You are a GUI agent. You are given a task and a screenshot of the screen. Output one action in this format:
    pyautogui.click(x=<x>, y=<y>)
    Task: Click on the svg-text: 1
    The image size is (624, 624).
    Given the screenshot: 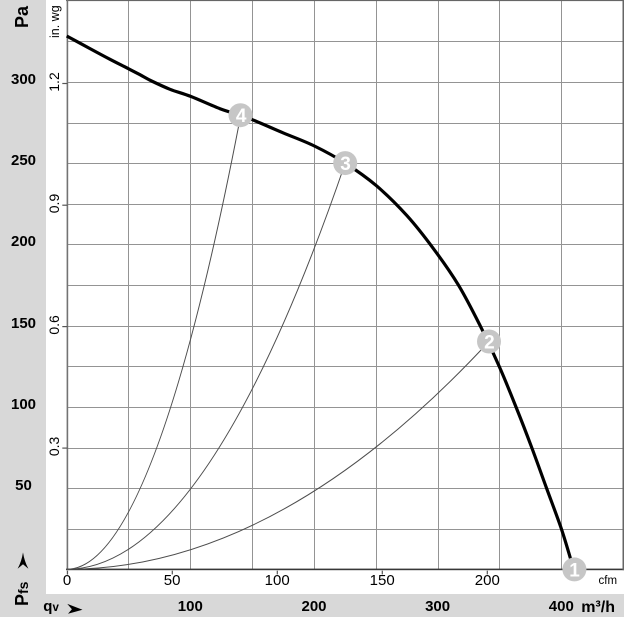 What is the action you would take?
    pyautogui.click(x=574, y=570)
    